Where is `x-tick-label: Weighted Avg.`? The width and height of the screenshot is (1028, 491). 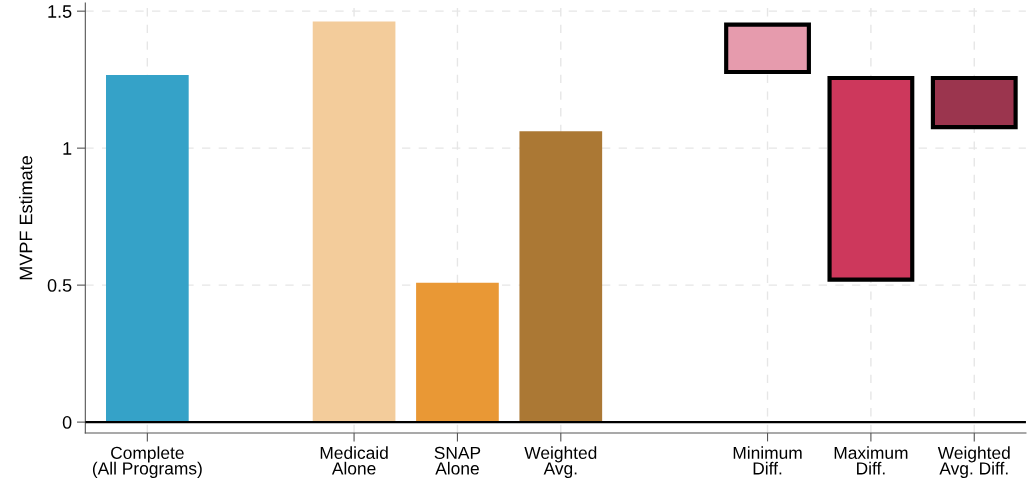
x-tick-label: Weighted Avg. is located at coordinates (560, 462).